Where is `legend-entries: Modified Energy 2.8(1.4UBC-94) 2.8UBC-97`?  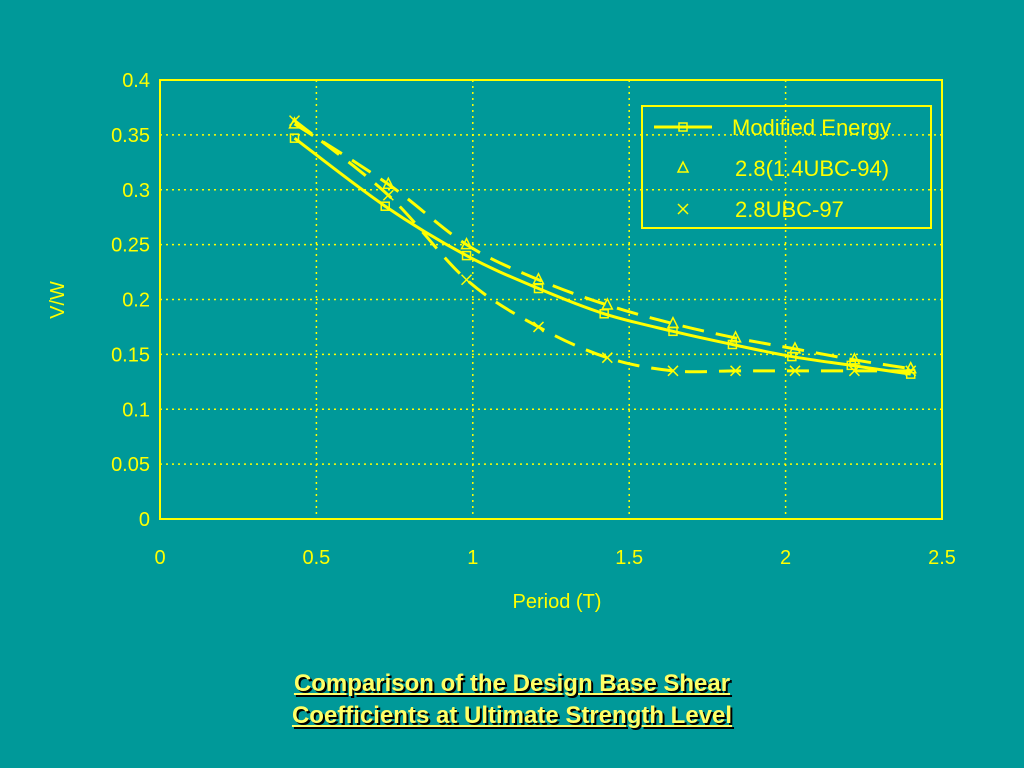
legend-entries: Modified Energy 2.8(1.4UBC-94) 2.8UBC-97 is located at coordinates (772, 168).